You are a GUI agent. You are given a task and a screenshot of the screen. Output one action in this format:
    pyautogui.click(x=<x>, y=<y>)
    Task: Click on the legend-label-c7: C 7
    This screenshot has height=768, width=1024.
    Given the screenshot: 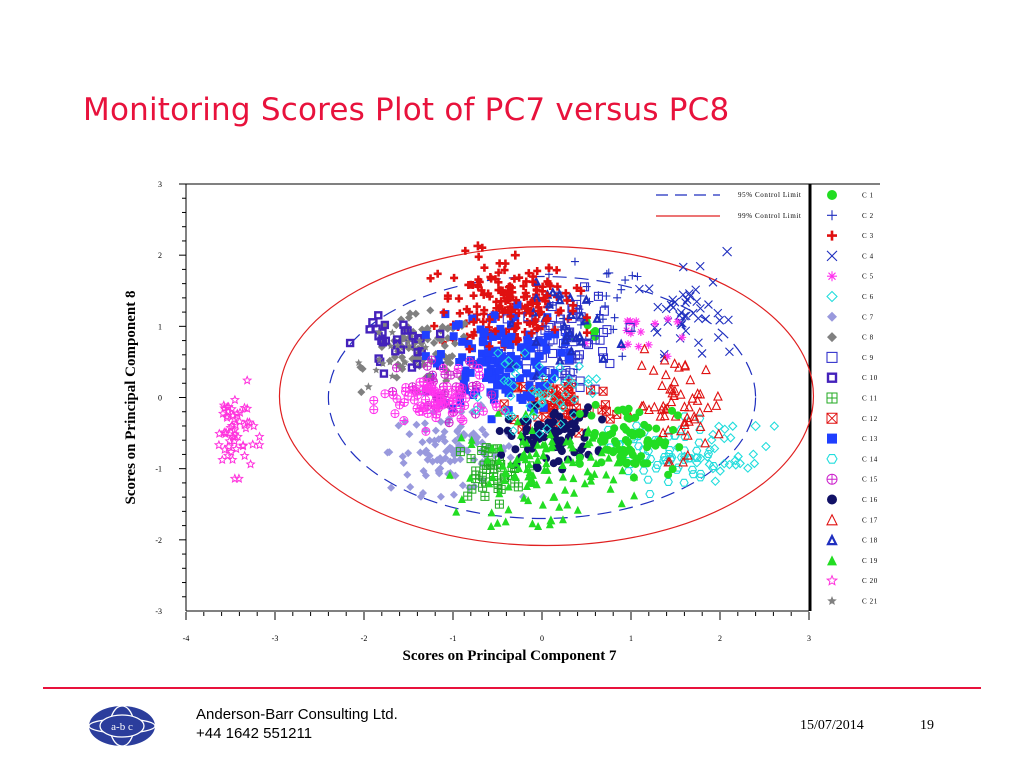 What is the action you would take?
    pyautogui.click(x=868, y=317)
    